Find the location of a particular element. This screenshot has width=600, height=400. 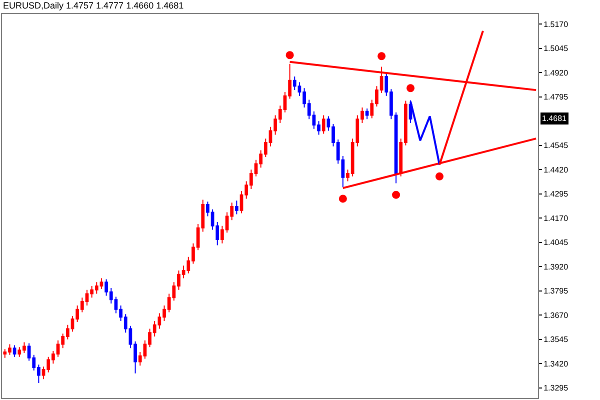

y-tick-label: 1.4045 is located at coordinates (556, 243).